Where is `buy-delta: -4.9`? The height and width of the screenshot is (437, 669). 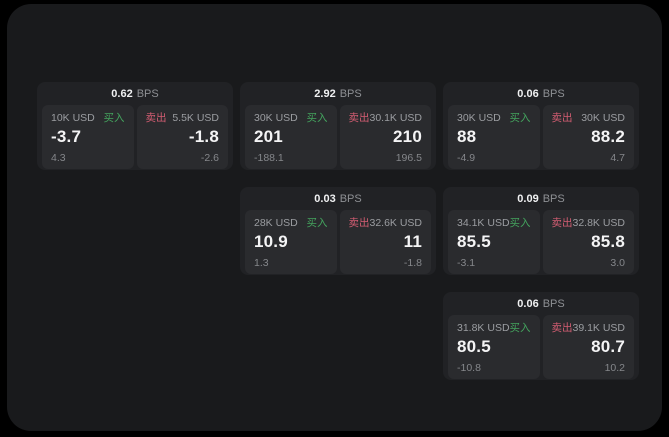 buy-delta: -4.9 is located at coordinates (466, 158).